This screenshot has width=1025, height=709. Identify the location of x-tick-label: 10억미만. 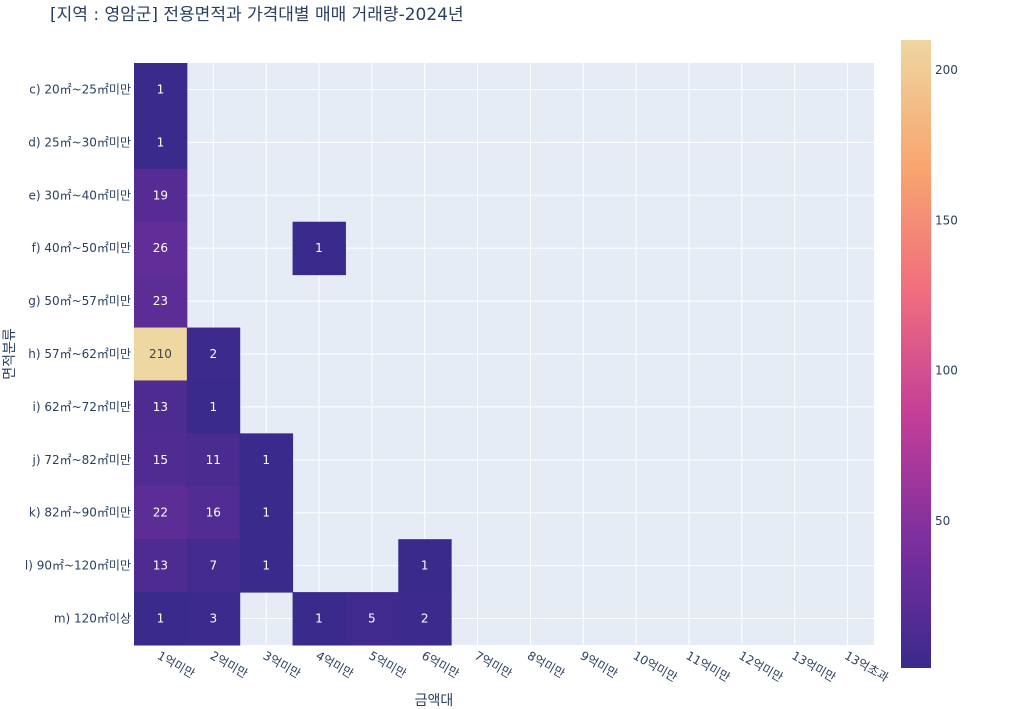
(655, 666).